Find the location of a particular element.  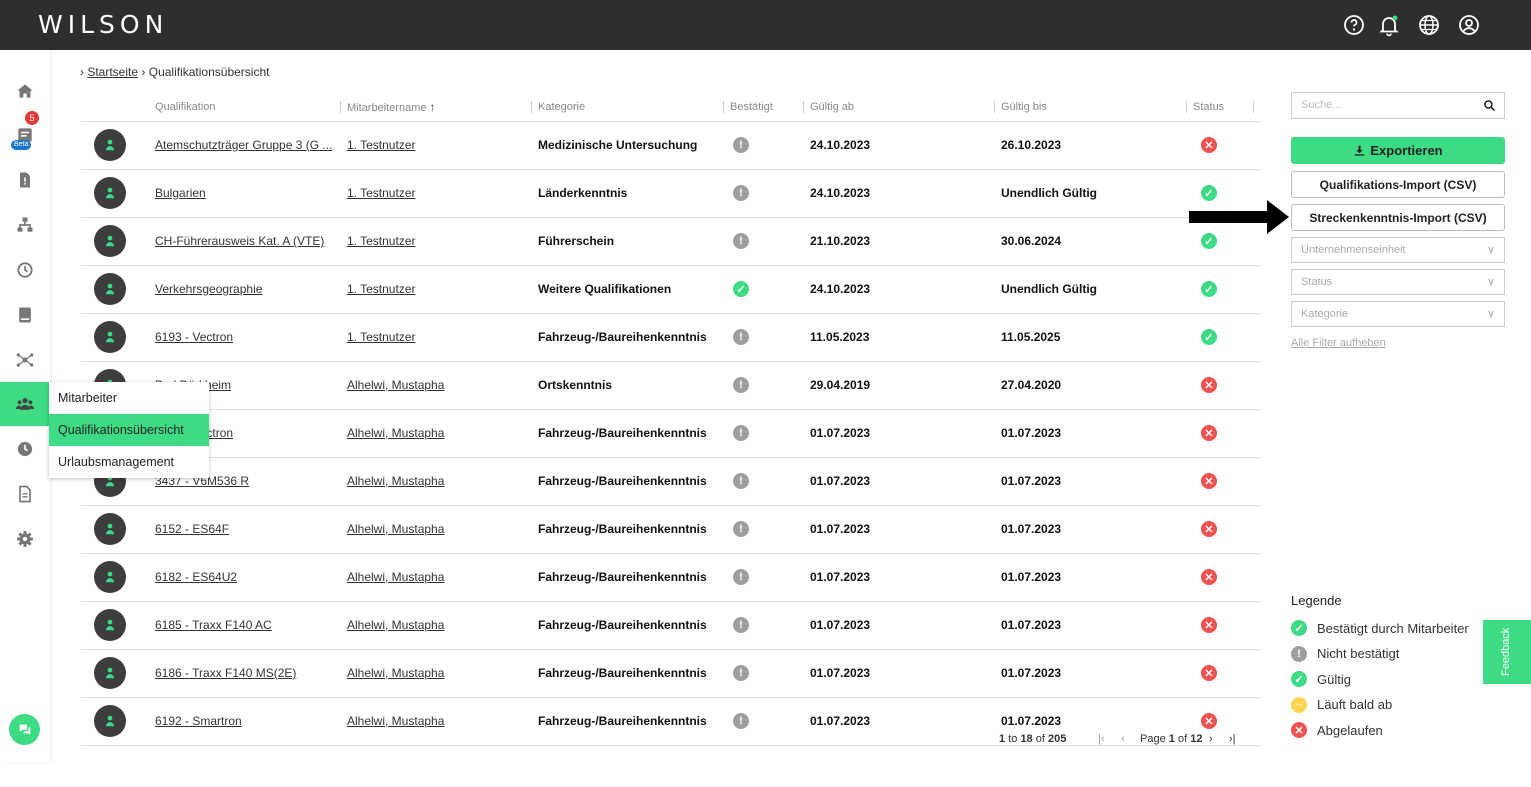

feedback-label: Feedback is located at coordinates (1506, 651).